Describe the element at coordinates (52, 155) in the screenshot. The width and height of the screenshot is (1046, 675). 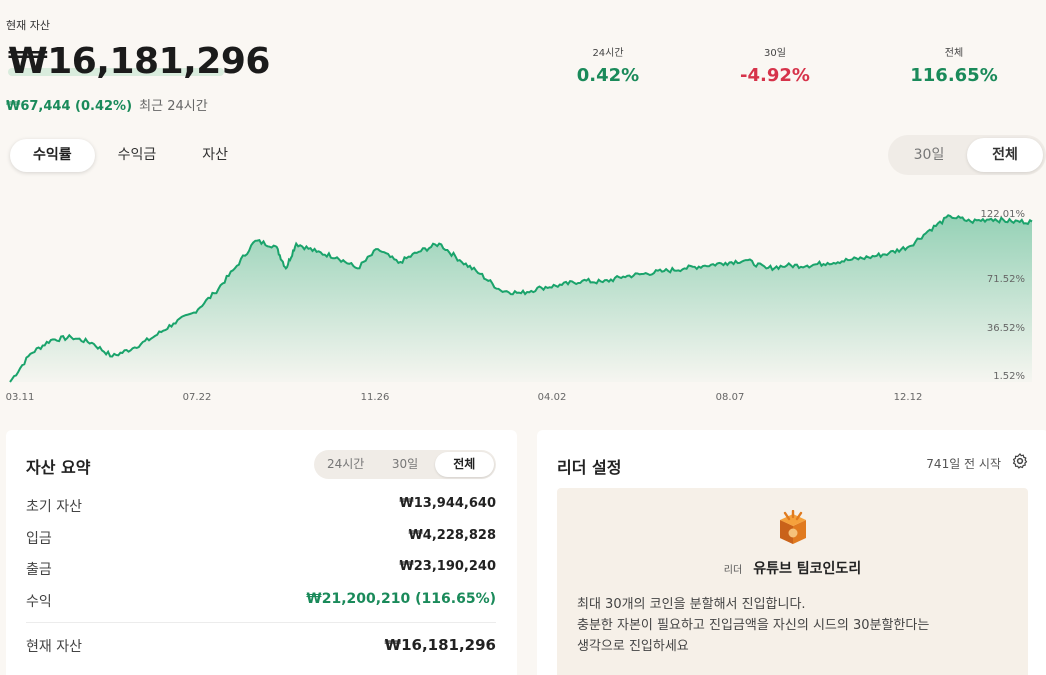
I see `tab-return-rate: 수익률` at that location.